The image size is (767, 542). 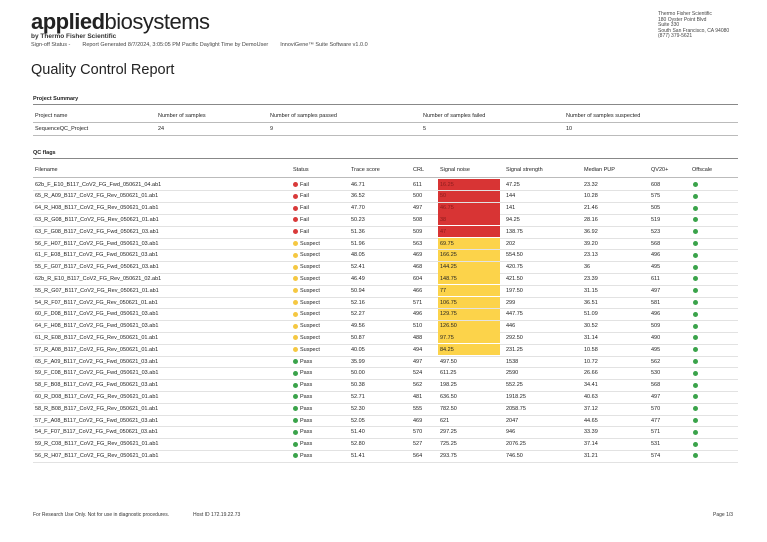 What do you see at coordinates (358, 326) in the screenshot?
I see `cell-text: 49.56` at bounding box center [358, 326].